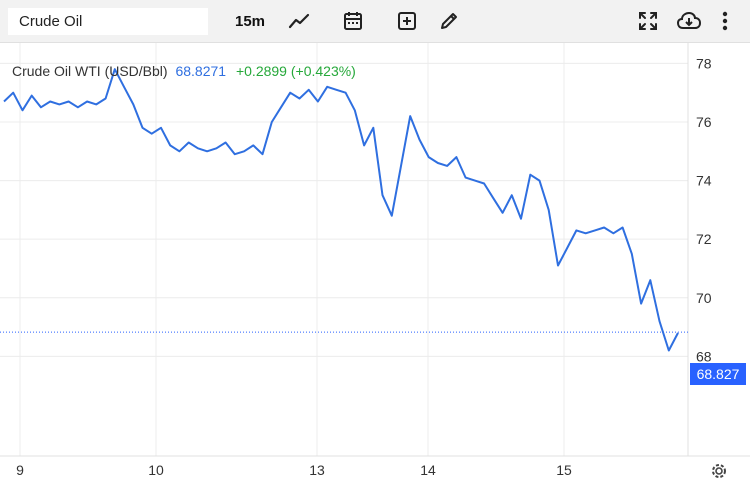  What do you see at coordinates (704, 181) in the screenshot?
I see `y-tick-label: 74` at bounding box center [704, 181].